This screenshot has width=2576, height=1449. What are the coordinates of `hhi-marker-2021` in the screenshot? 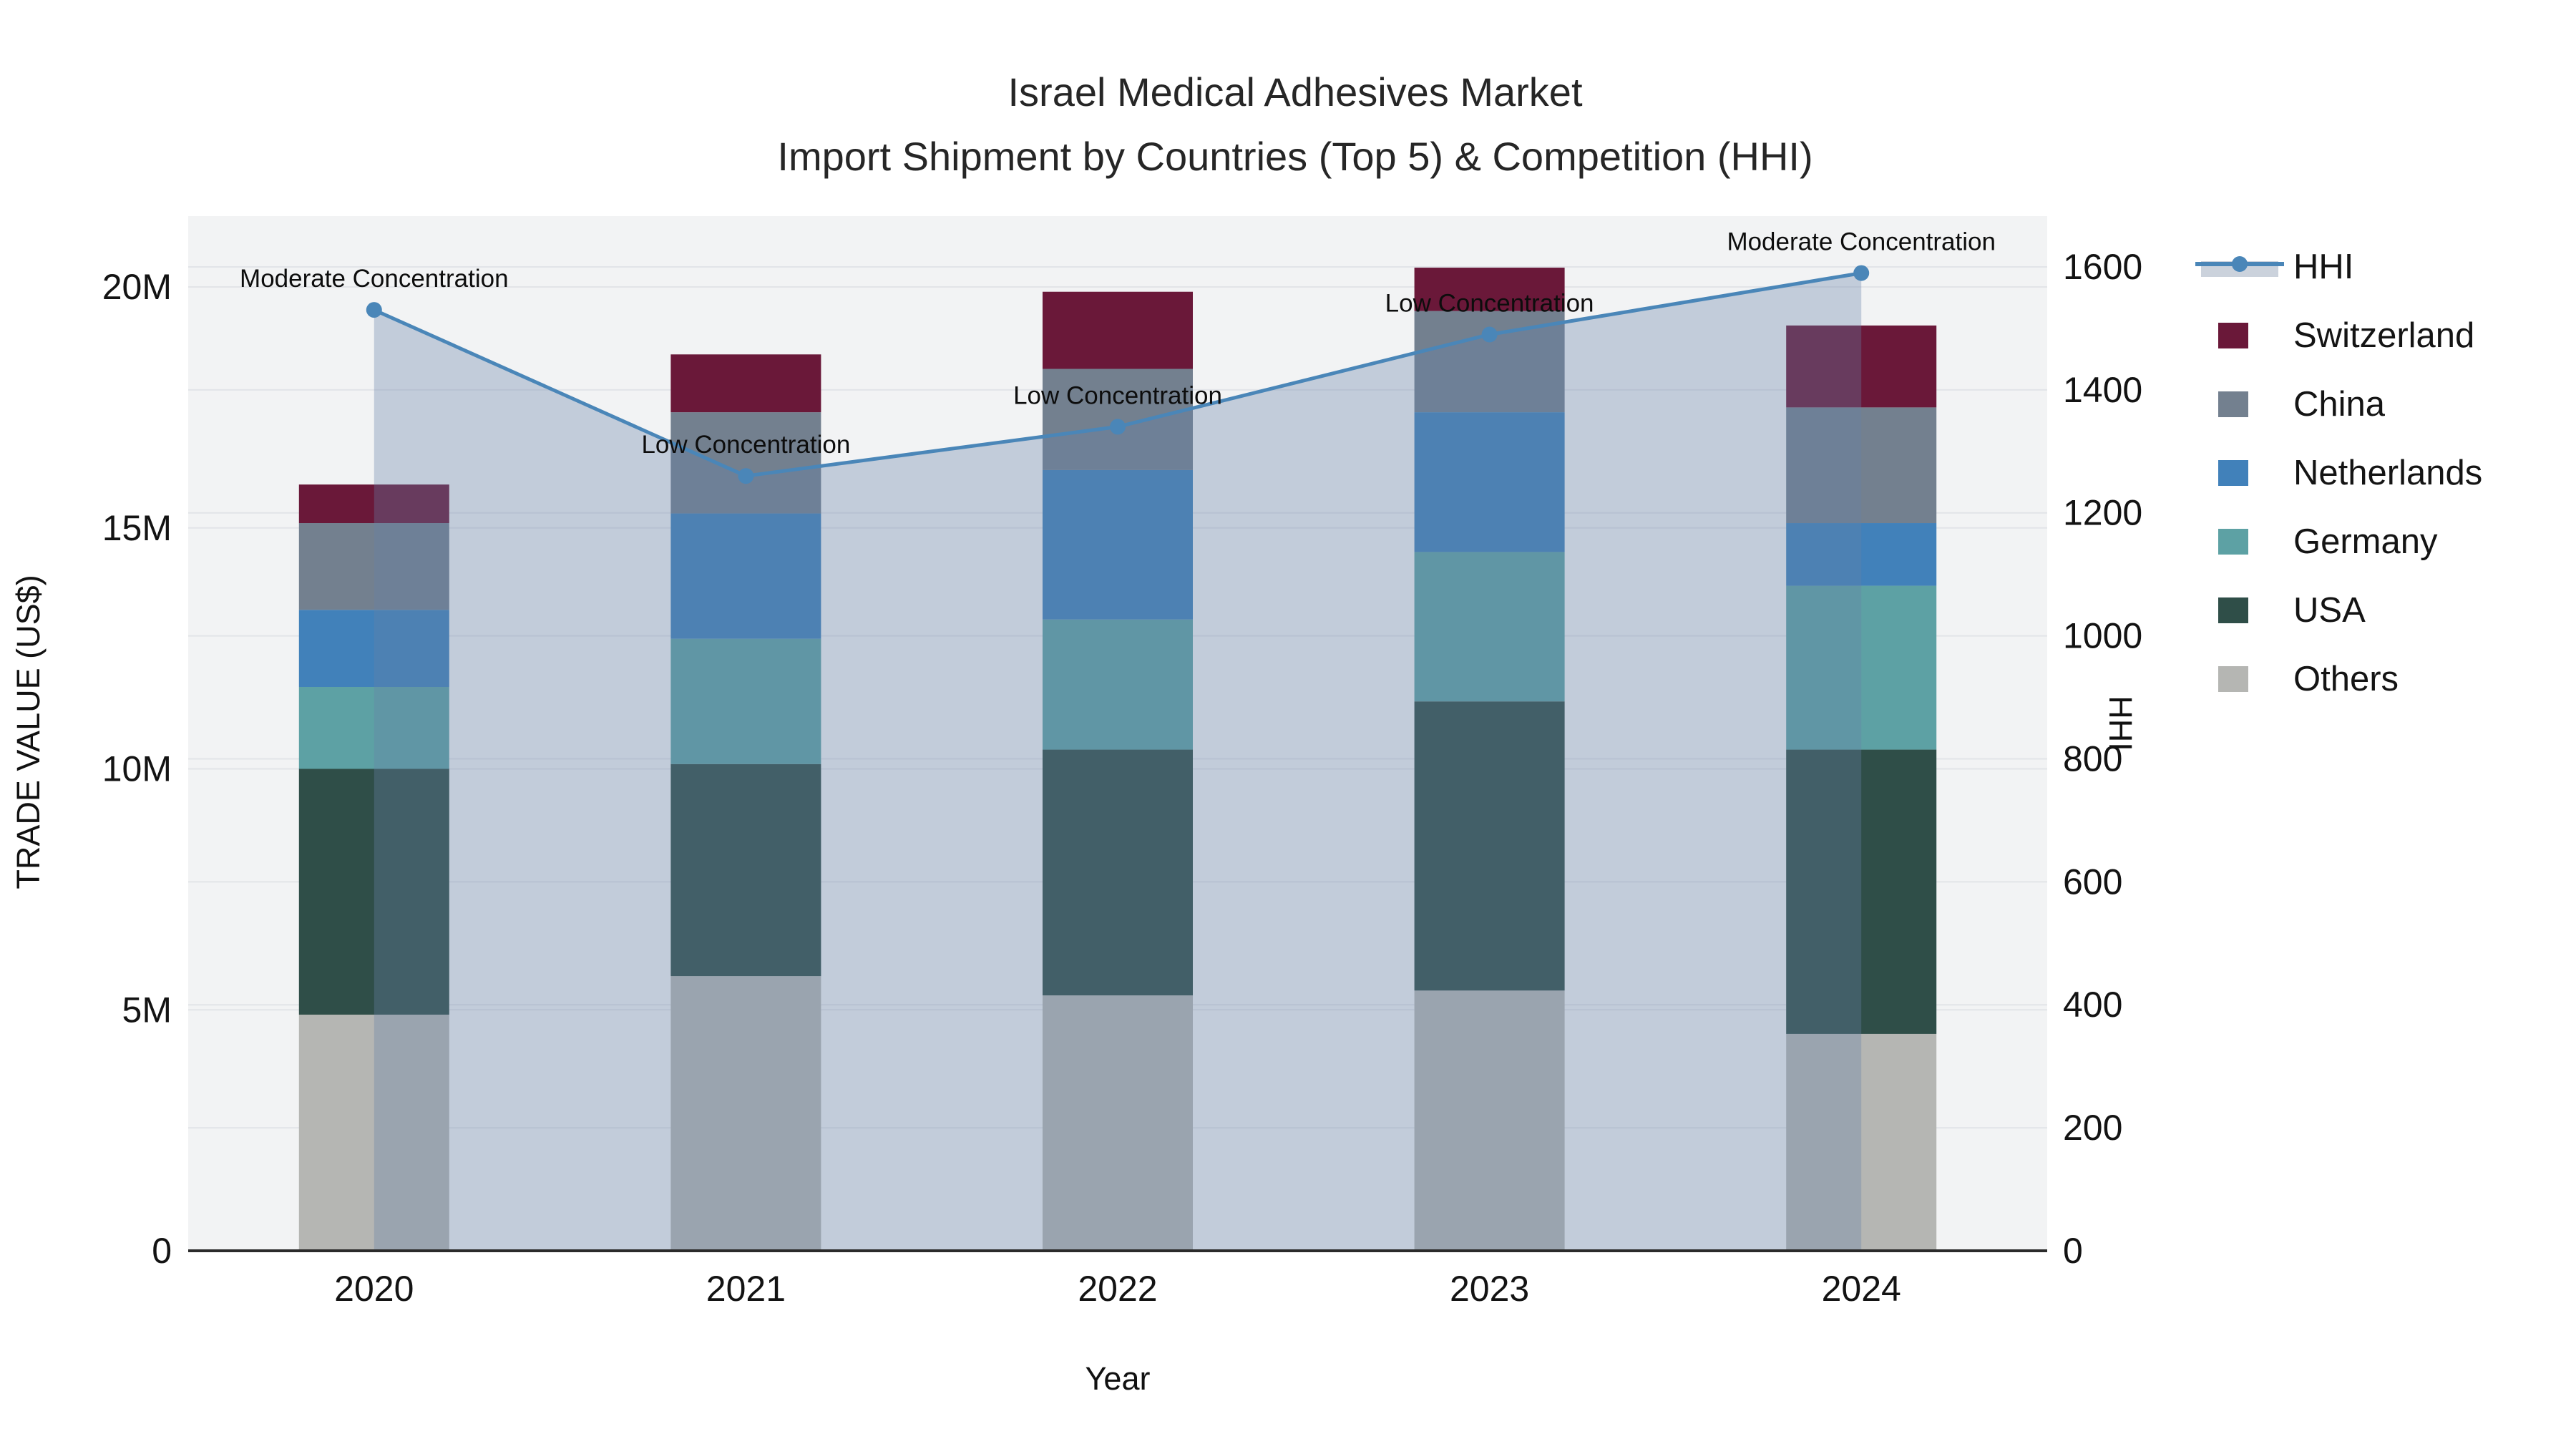 It's located at (746, 476).